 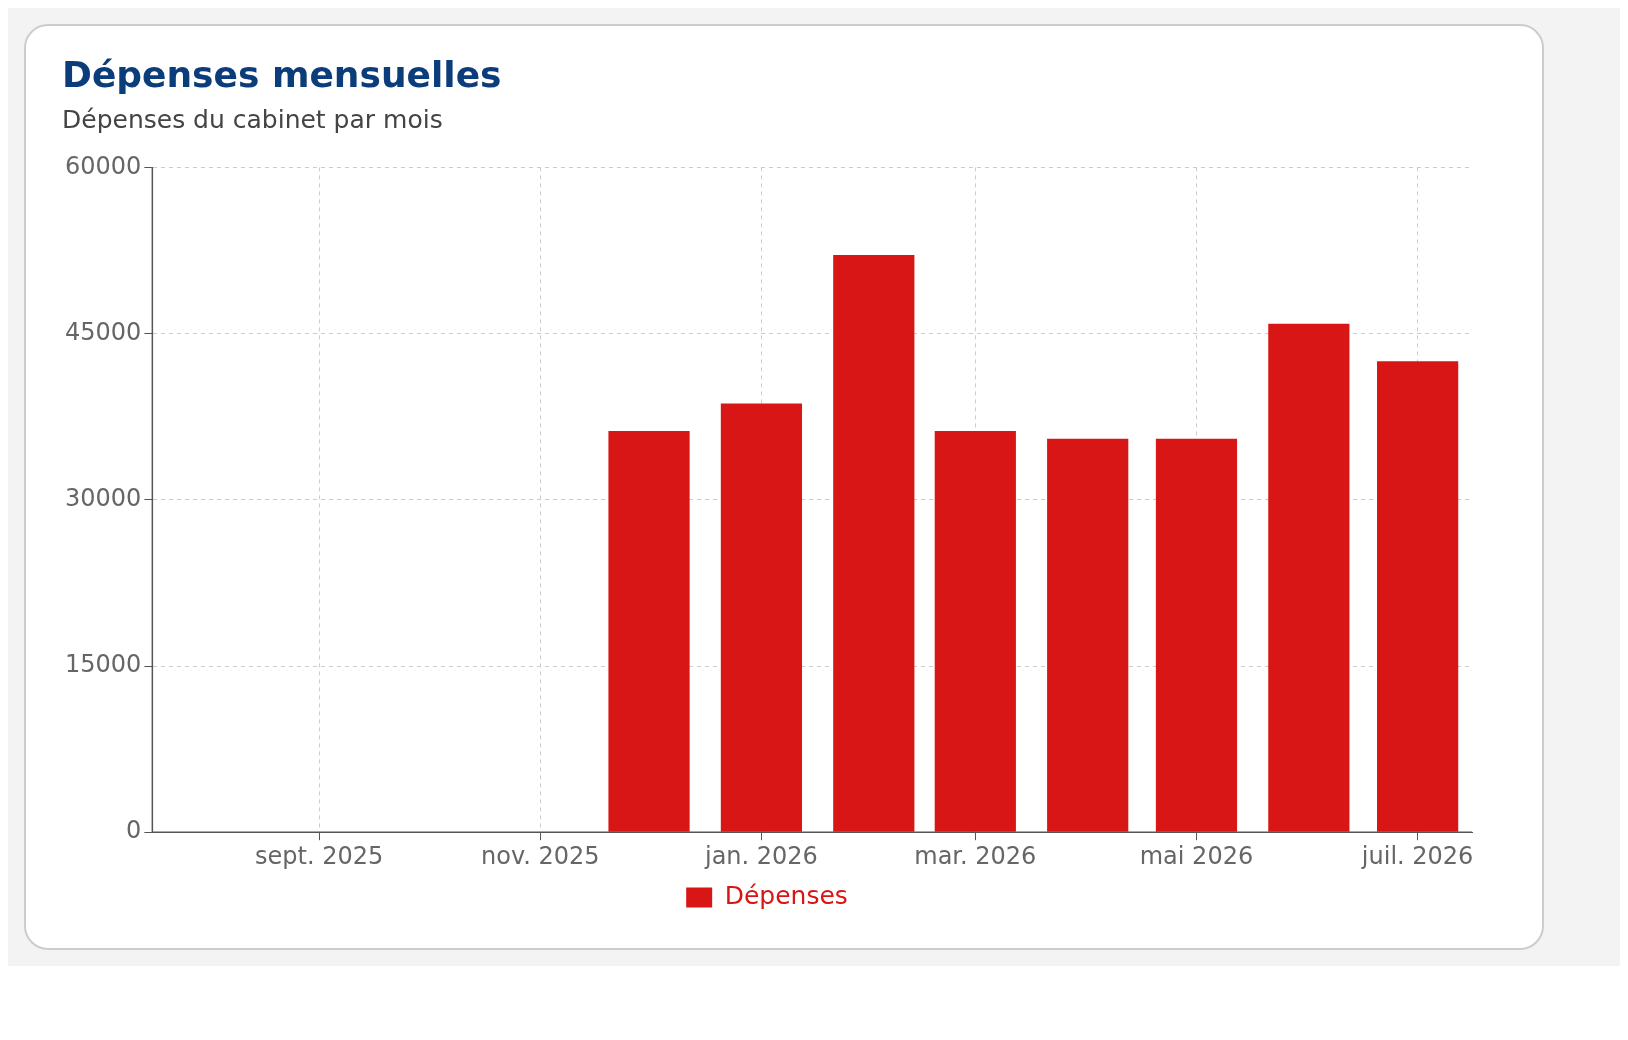 I want to click on y-tick-label: 15000, so click(x=103, y=664).